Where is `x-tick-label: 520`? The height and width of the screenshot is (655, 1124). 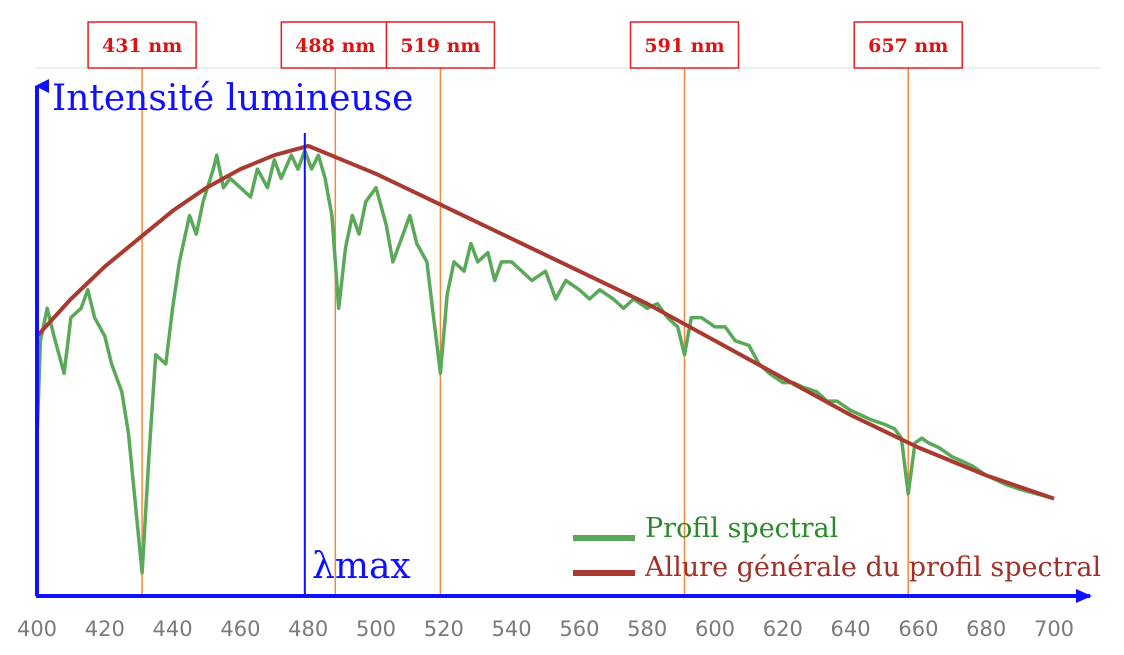
x-tick-label: 520 is located at coordinates (444, 629).